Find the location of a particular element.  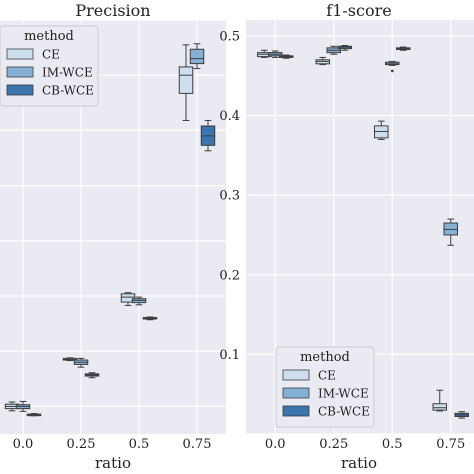

precision-x-tick-label: 0.75 is located at coordinates (197, 444).